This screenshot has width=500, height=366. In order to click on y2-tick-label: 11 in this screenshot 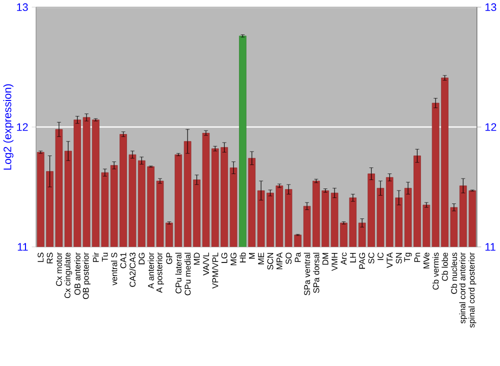, I will do `click(490, 247)`.